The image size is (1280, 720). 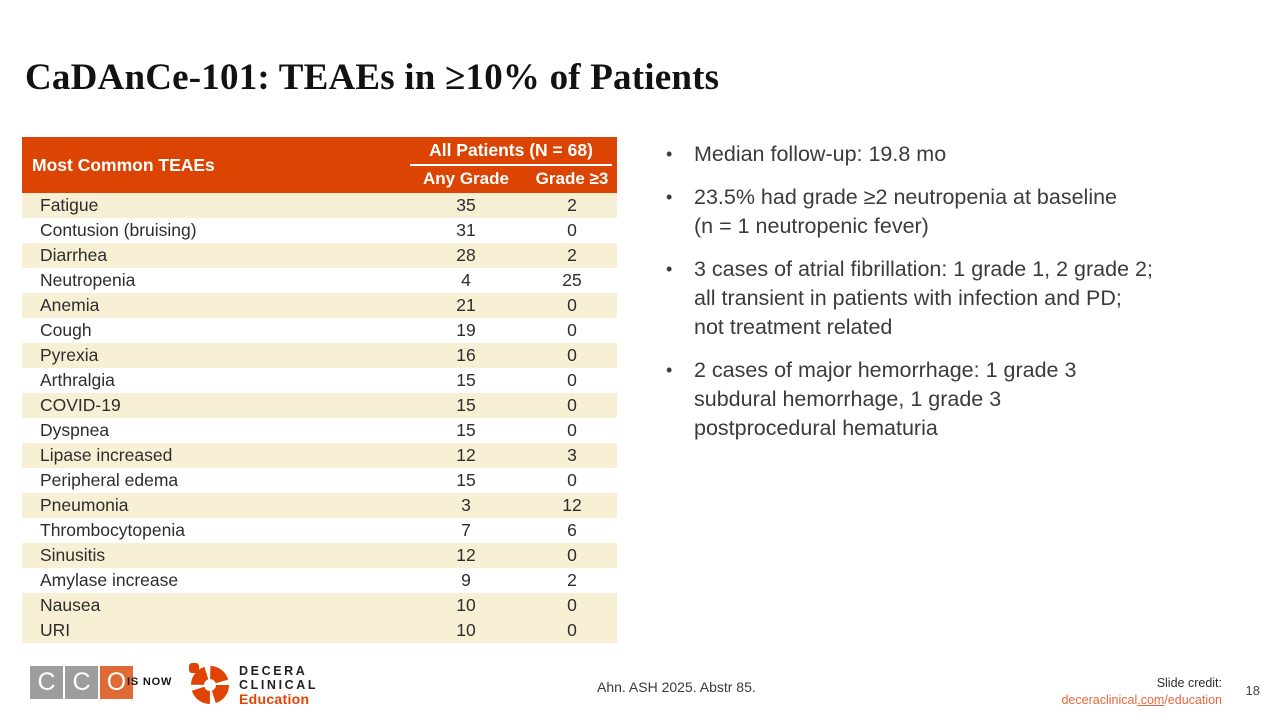 I want to click on table-row: Pyrexia 16 0, so click(x=319, y=355).